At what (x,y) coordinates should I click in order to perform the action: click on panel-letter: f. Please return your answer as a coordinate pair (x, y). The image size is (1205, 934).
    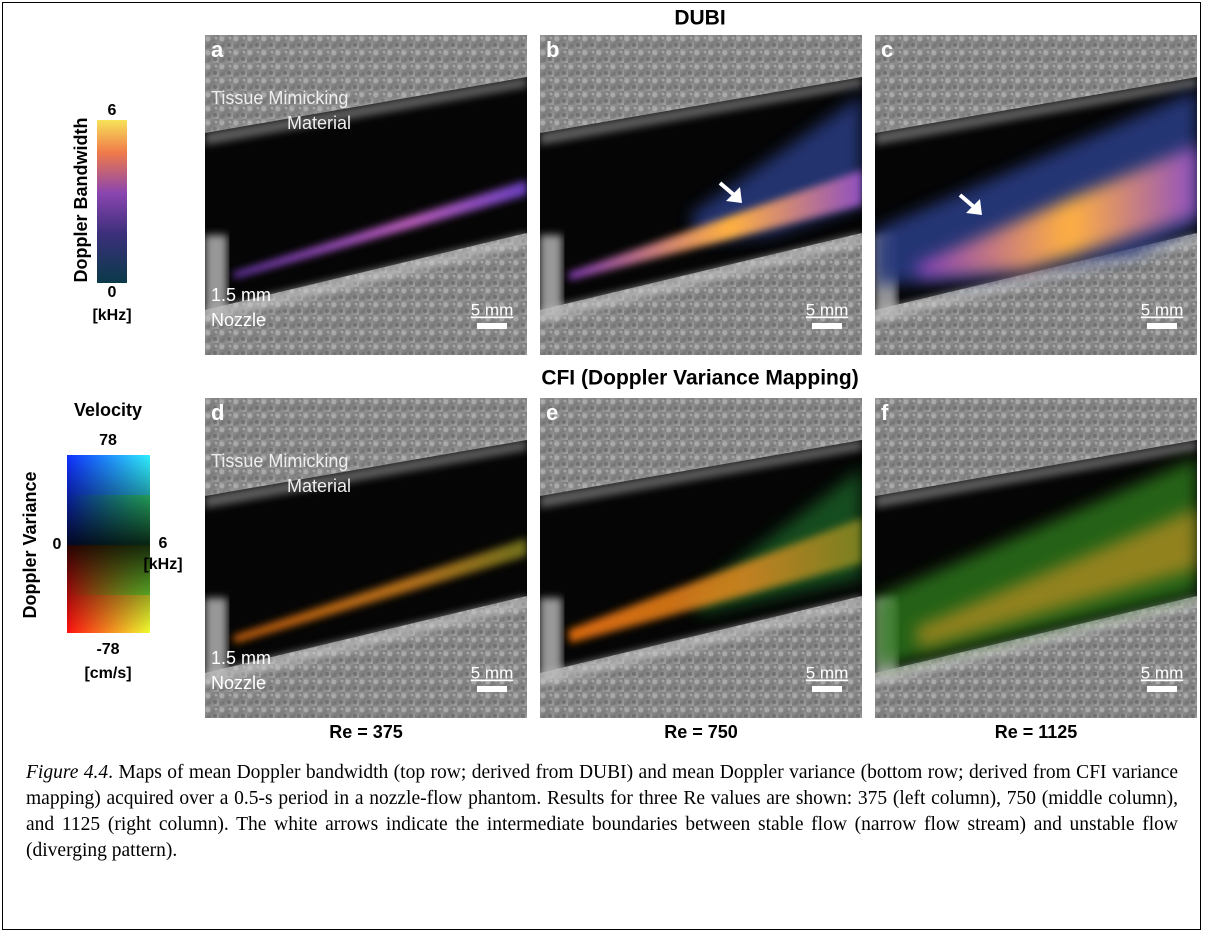
    Looking at the image, I should click on (885, 412).